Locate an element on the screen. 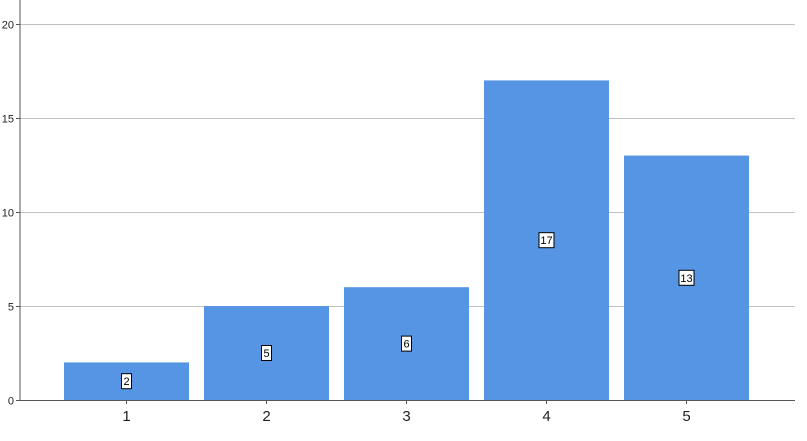  y-tick-label: 10 is located at coordinates (8, 214).